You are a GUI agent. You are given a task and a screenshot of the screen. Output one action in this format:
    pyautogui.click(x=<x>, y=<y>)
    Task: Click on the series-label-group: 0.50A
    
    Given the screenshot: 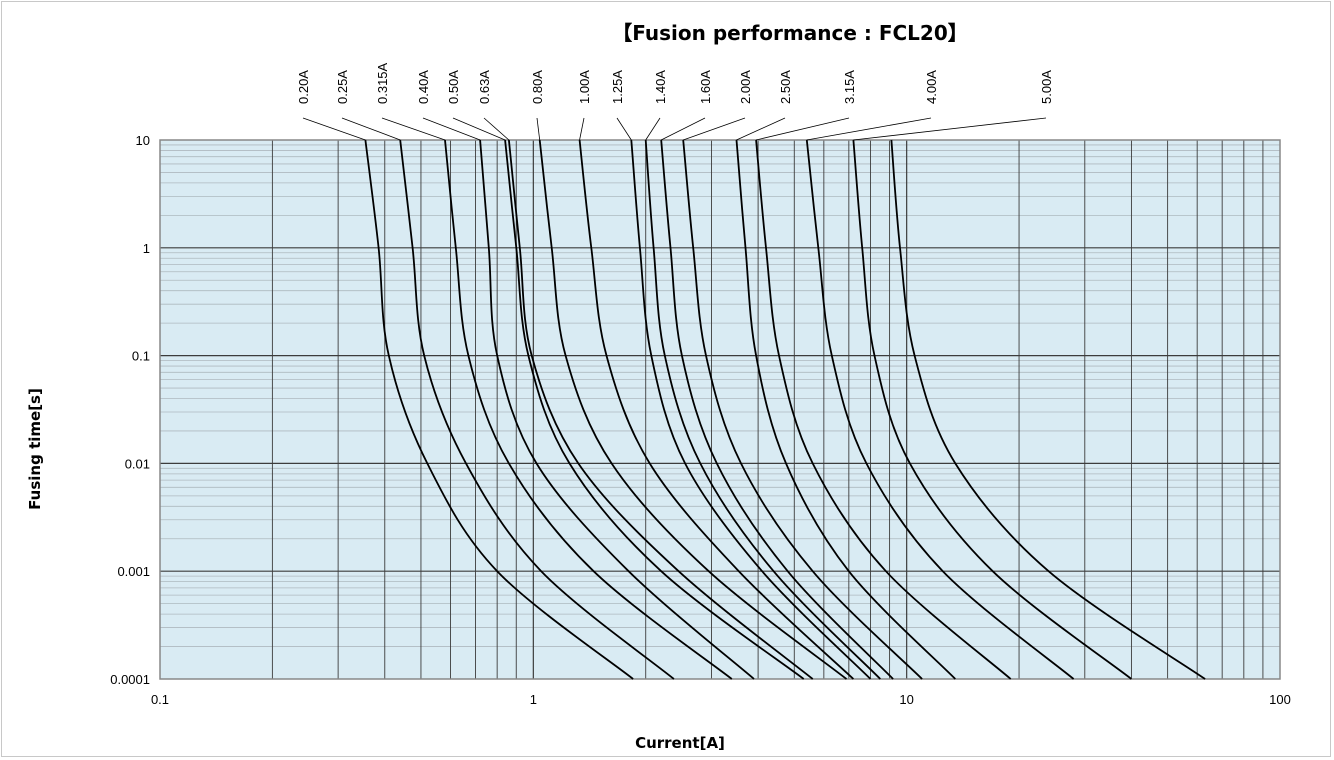 What is the action you would take?
    pyautogui.click(x=476, y=105)
    